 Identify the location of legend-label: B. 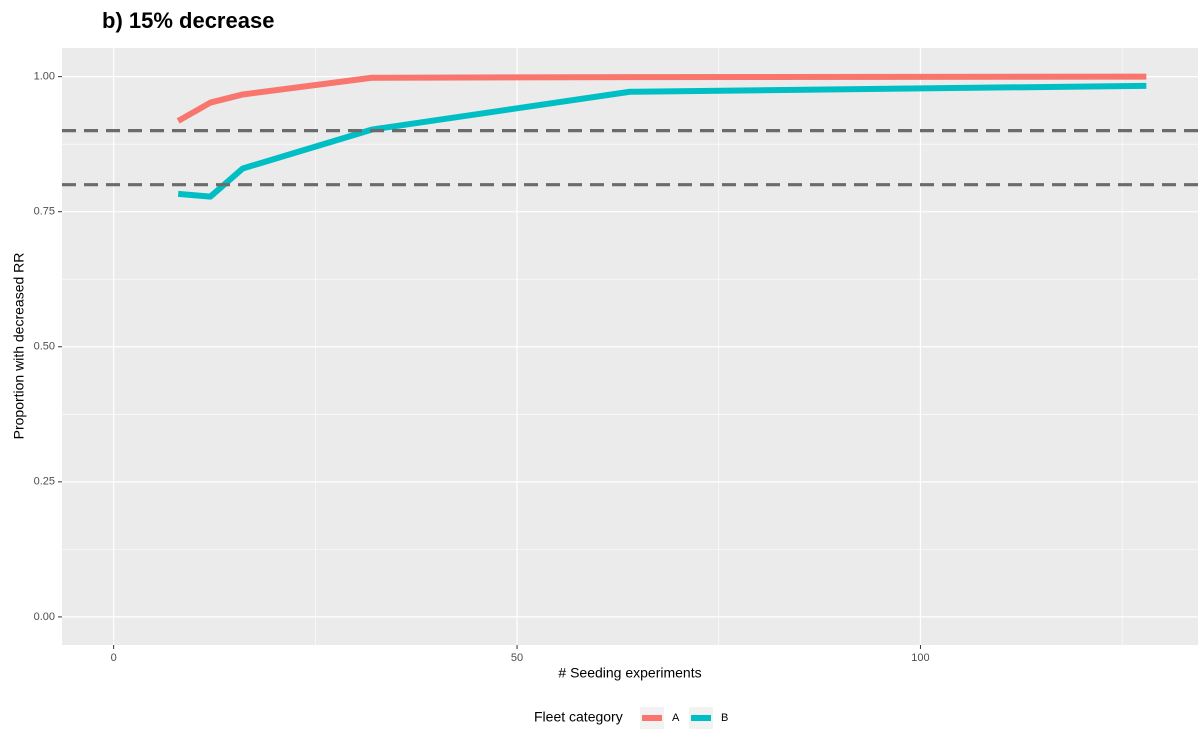
(724, 718).